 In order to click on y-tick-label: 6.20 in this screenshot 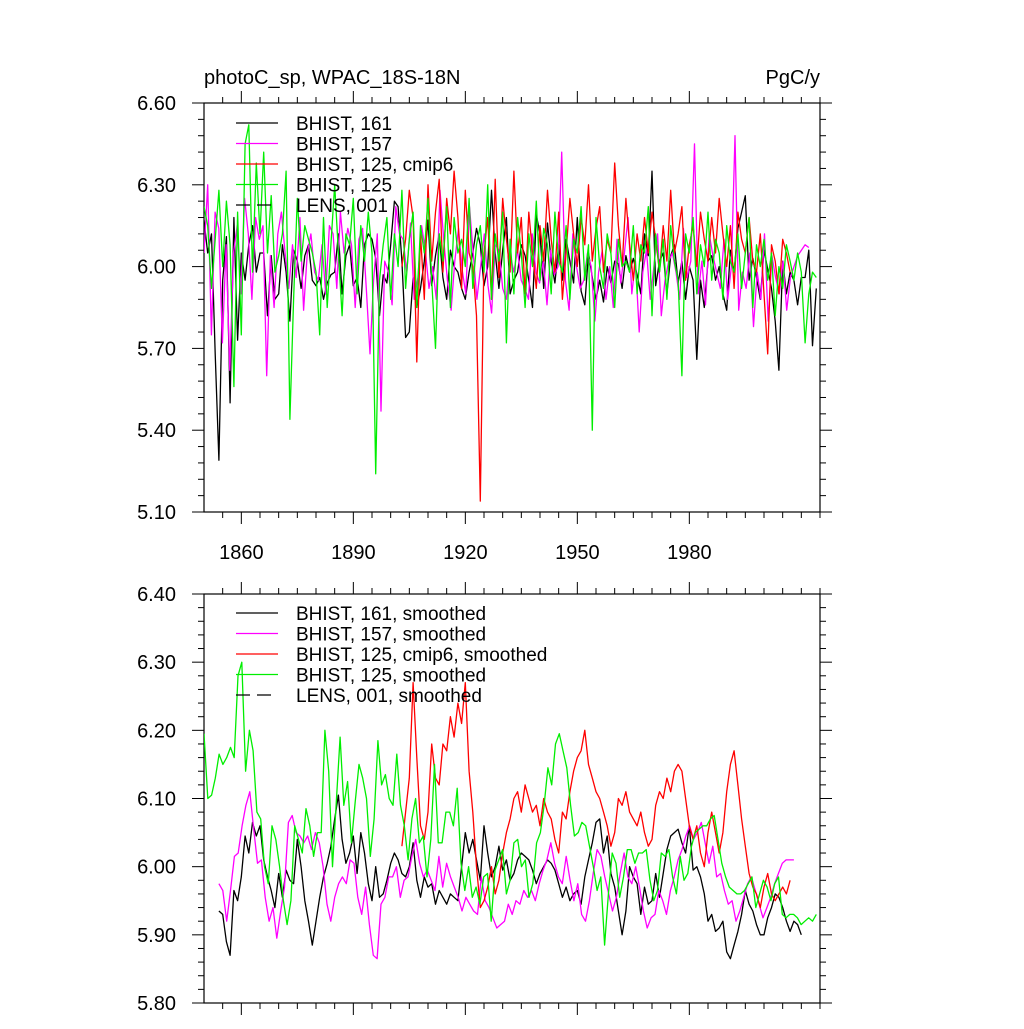, I will do `click(156, 731)`.